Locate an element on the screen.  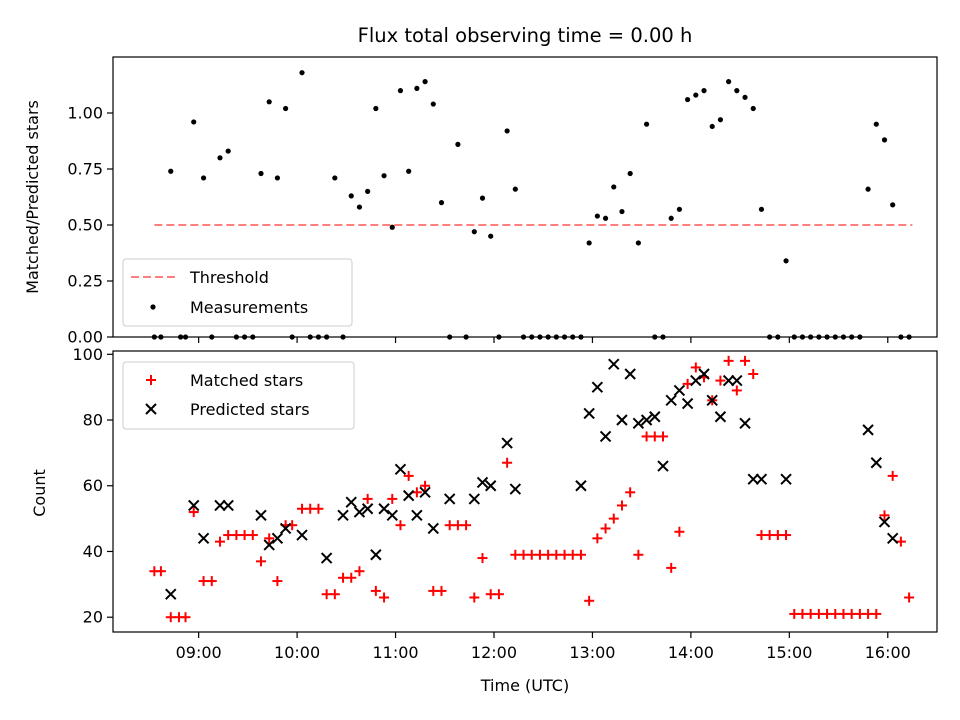
legend-matched-swatch is located at coordinates (151, 380).